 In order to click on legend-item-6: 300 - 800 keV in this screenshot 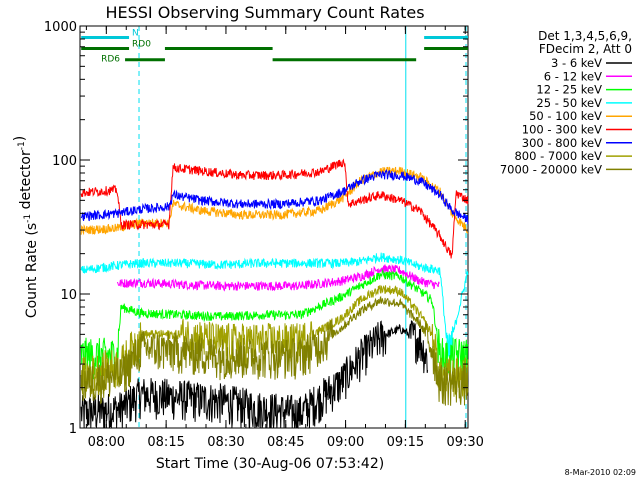, I will do `click(562, 143)`.